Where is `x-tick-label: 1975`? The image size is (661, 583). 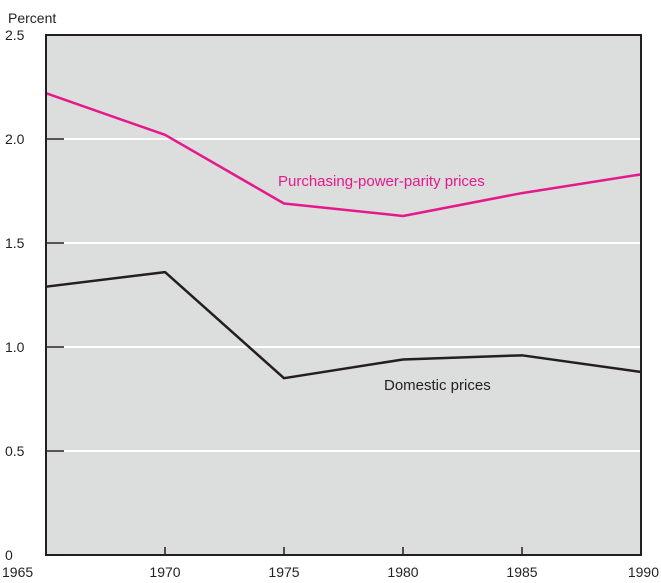 x-tick-label: 1975 is located at coordinates (283, 572).